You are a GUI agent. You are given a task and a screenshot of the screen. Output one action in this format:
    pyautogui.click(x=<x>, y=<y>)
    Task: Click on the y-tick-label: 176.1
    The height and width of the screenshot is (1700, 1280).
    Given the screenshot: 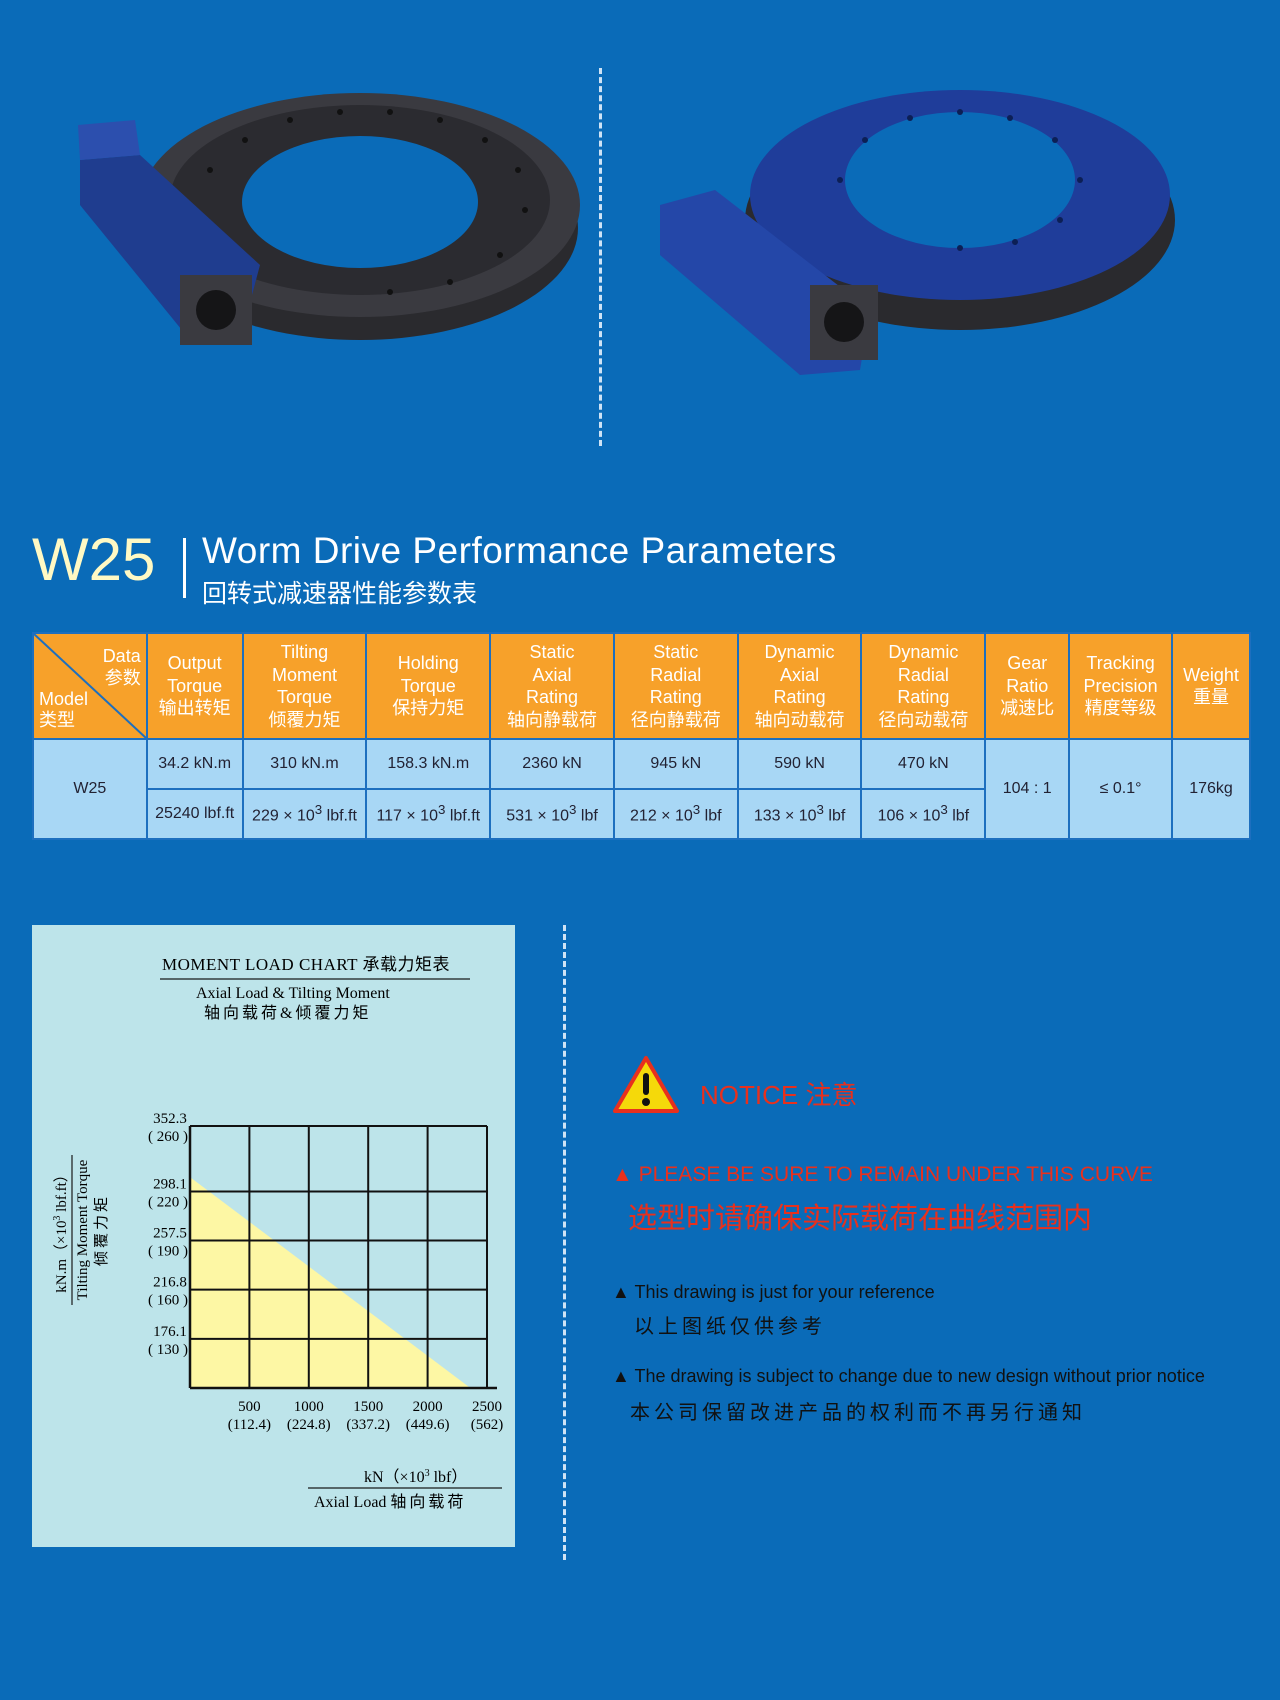 What is the action you would take?
    pyautogui.click(x=170, y=1332)
    